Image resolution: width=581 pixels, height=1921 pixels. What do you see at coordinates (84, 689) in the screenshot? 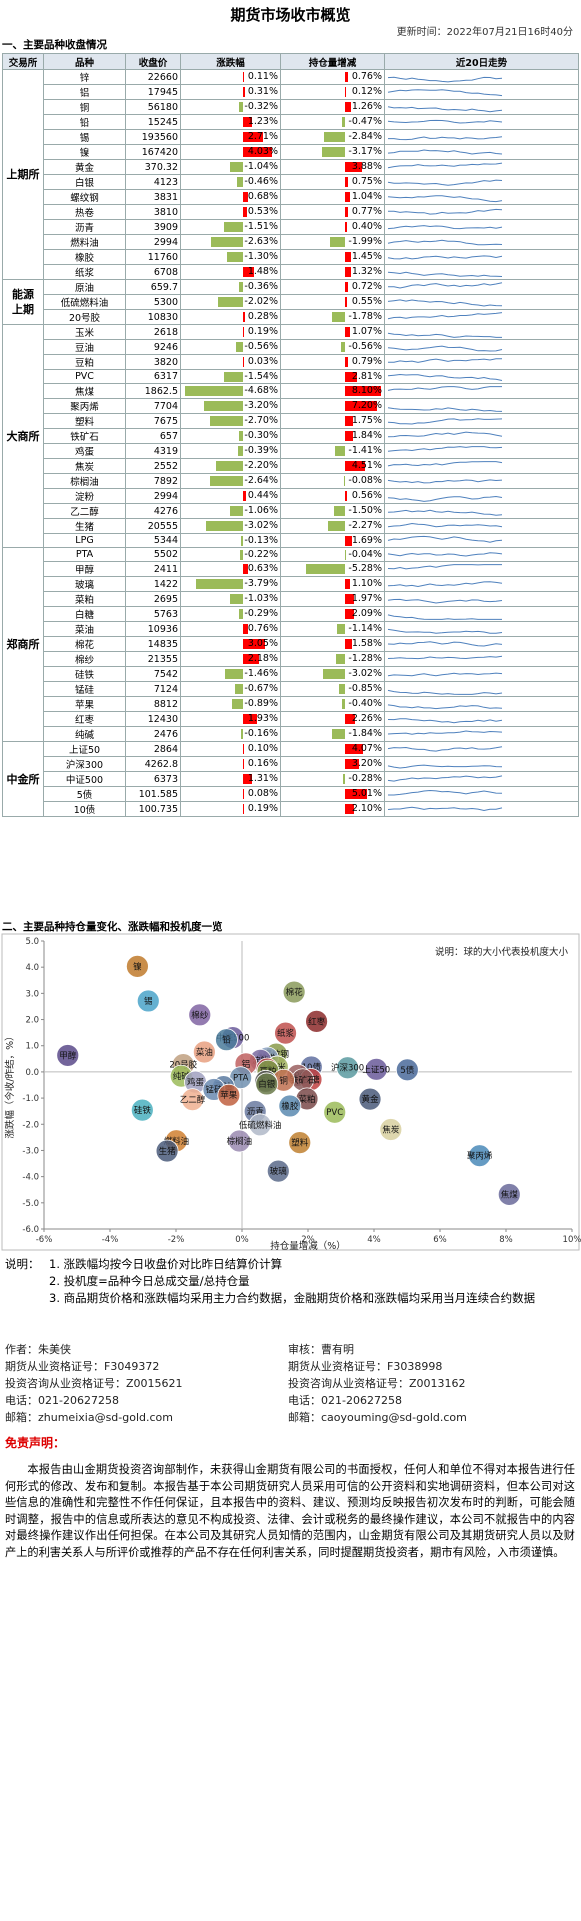
I see `product-name: 锰硅` at bounding box center [84, 689].